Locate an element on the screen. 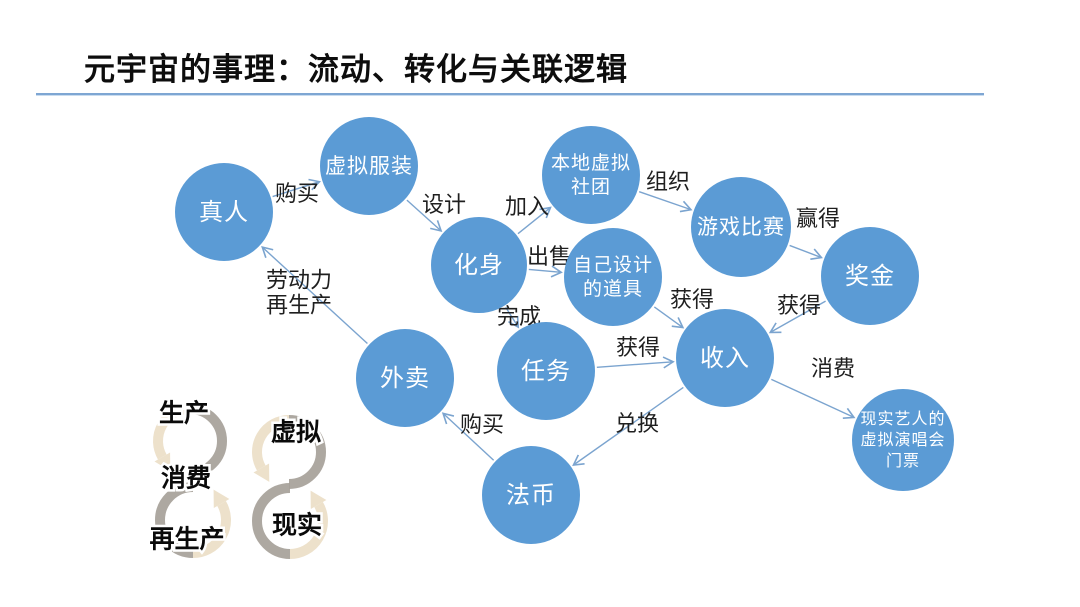 This screenshot has width=1080, height=607. local-virtual-club-label: 本地虚拟社团 is located at coordinates (591, 175).